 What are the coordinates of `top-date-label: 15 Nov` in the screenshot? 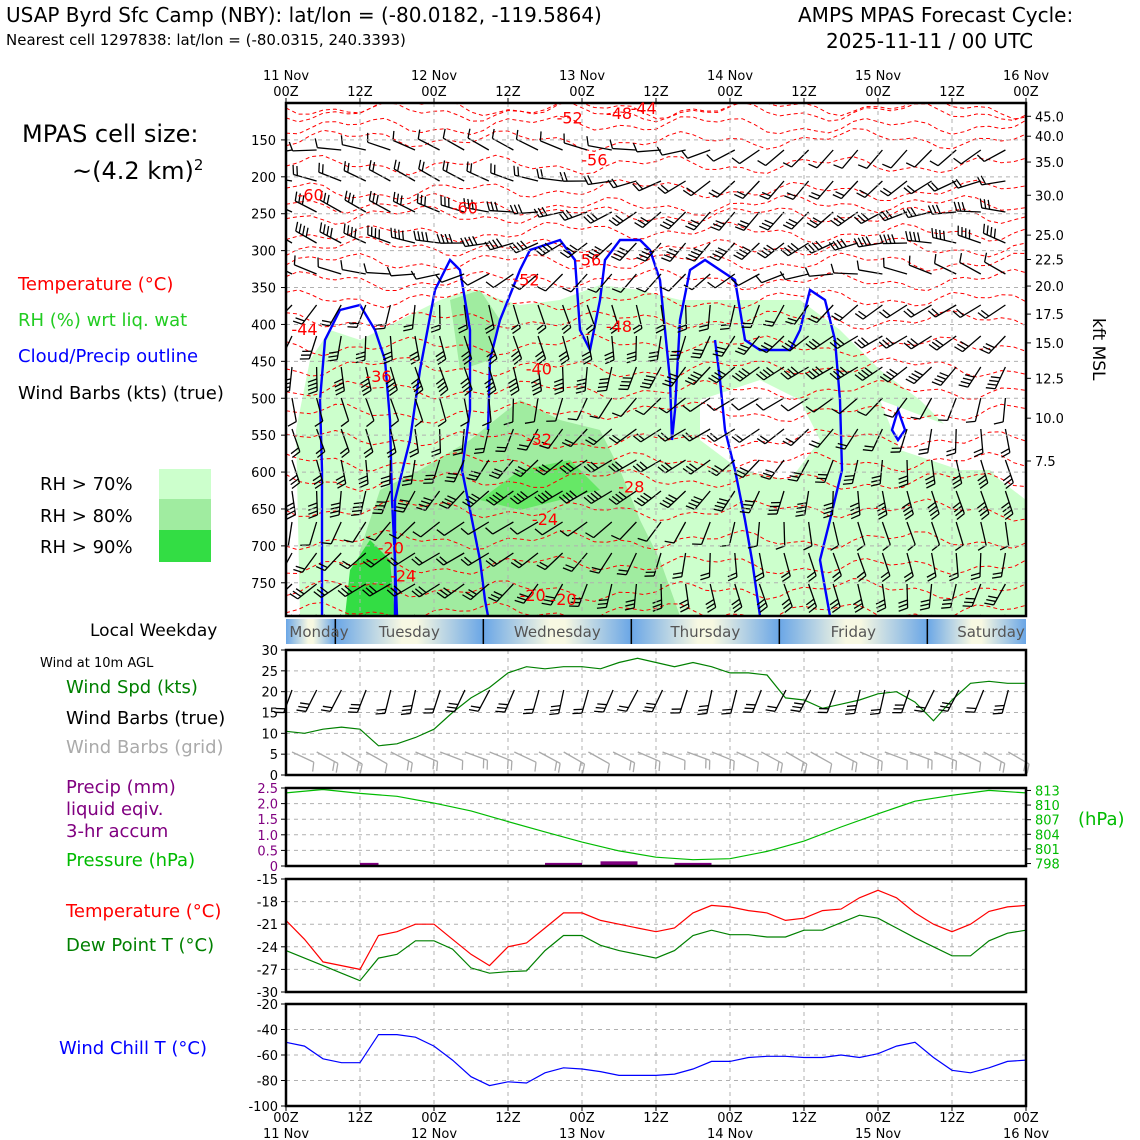 It's located at (878, 76).